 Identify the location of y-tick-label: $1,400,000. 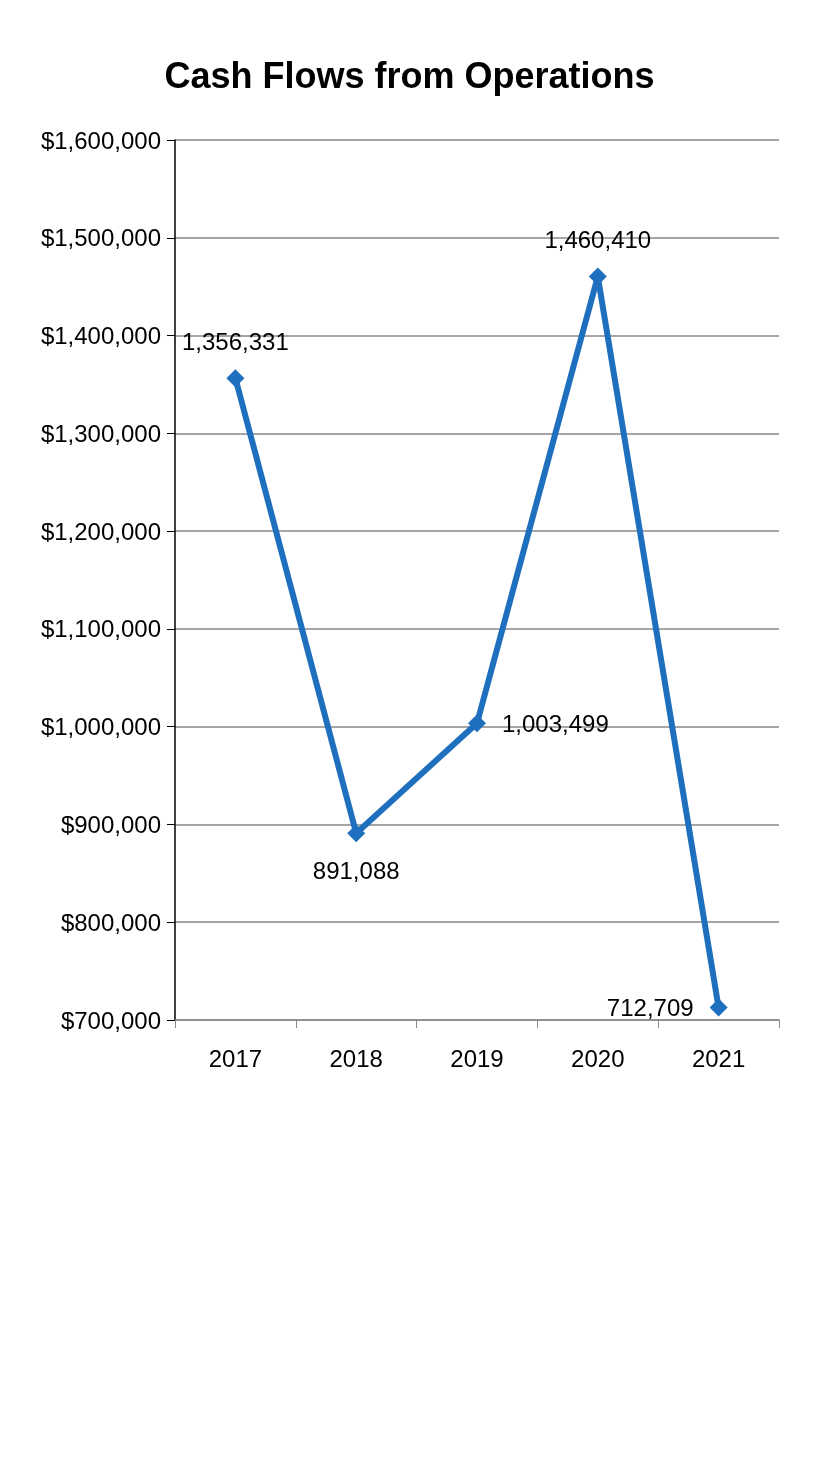
(100, 336).